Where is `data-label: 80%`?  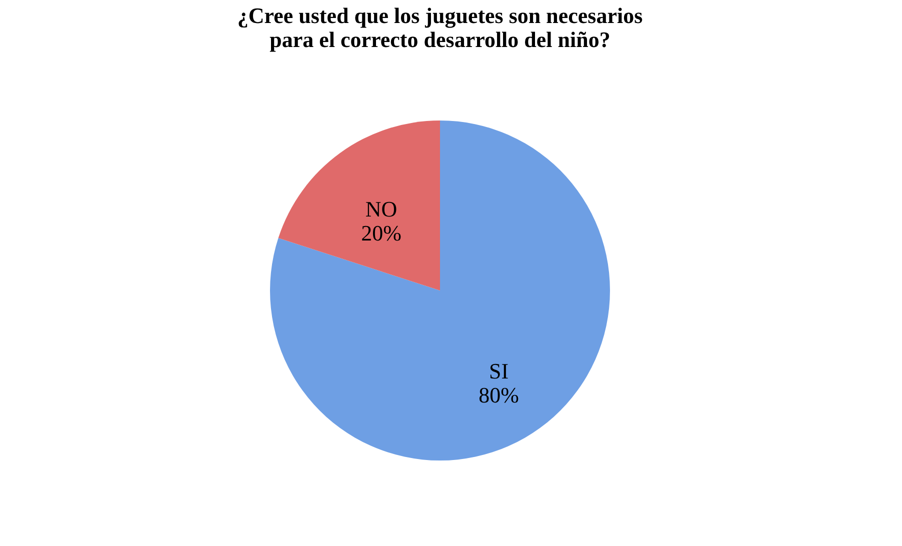
data-label: 80% is located at coordinates (498, 395).